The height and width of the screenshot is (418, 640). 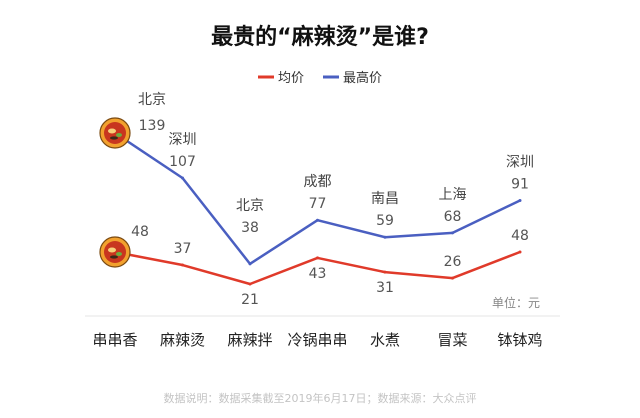 I want to click on max-value-label: 59, so click(x=385, y=221).